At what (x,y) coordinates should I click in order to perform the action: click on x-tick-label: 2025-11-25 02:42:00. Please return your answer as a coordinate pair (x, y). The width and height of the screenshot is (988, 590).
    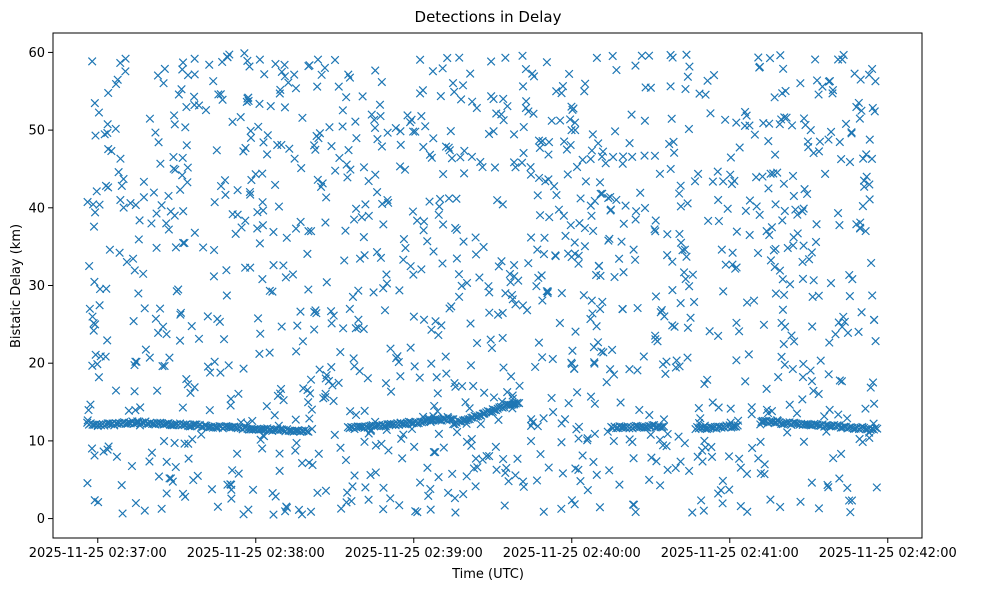
    Looking at the image, I should click on (888, 553).